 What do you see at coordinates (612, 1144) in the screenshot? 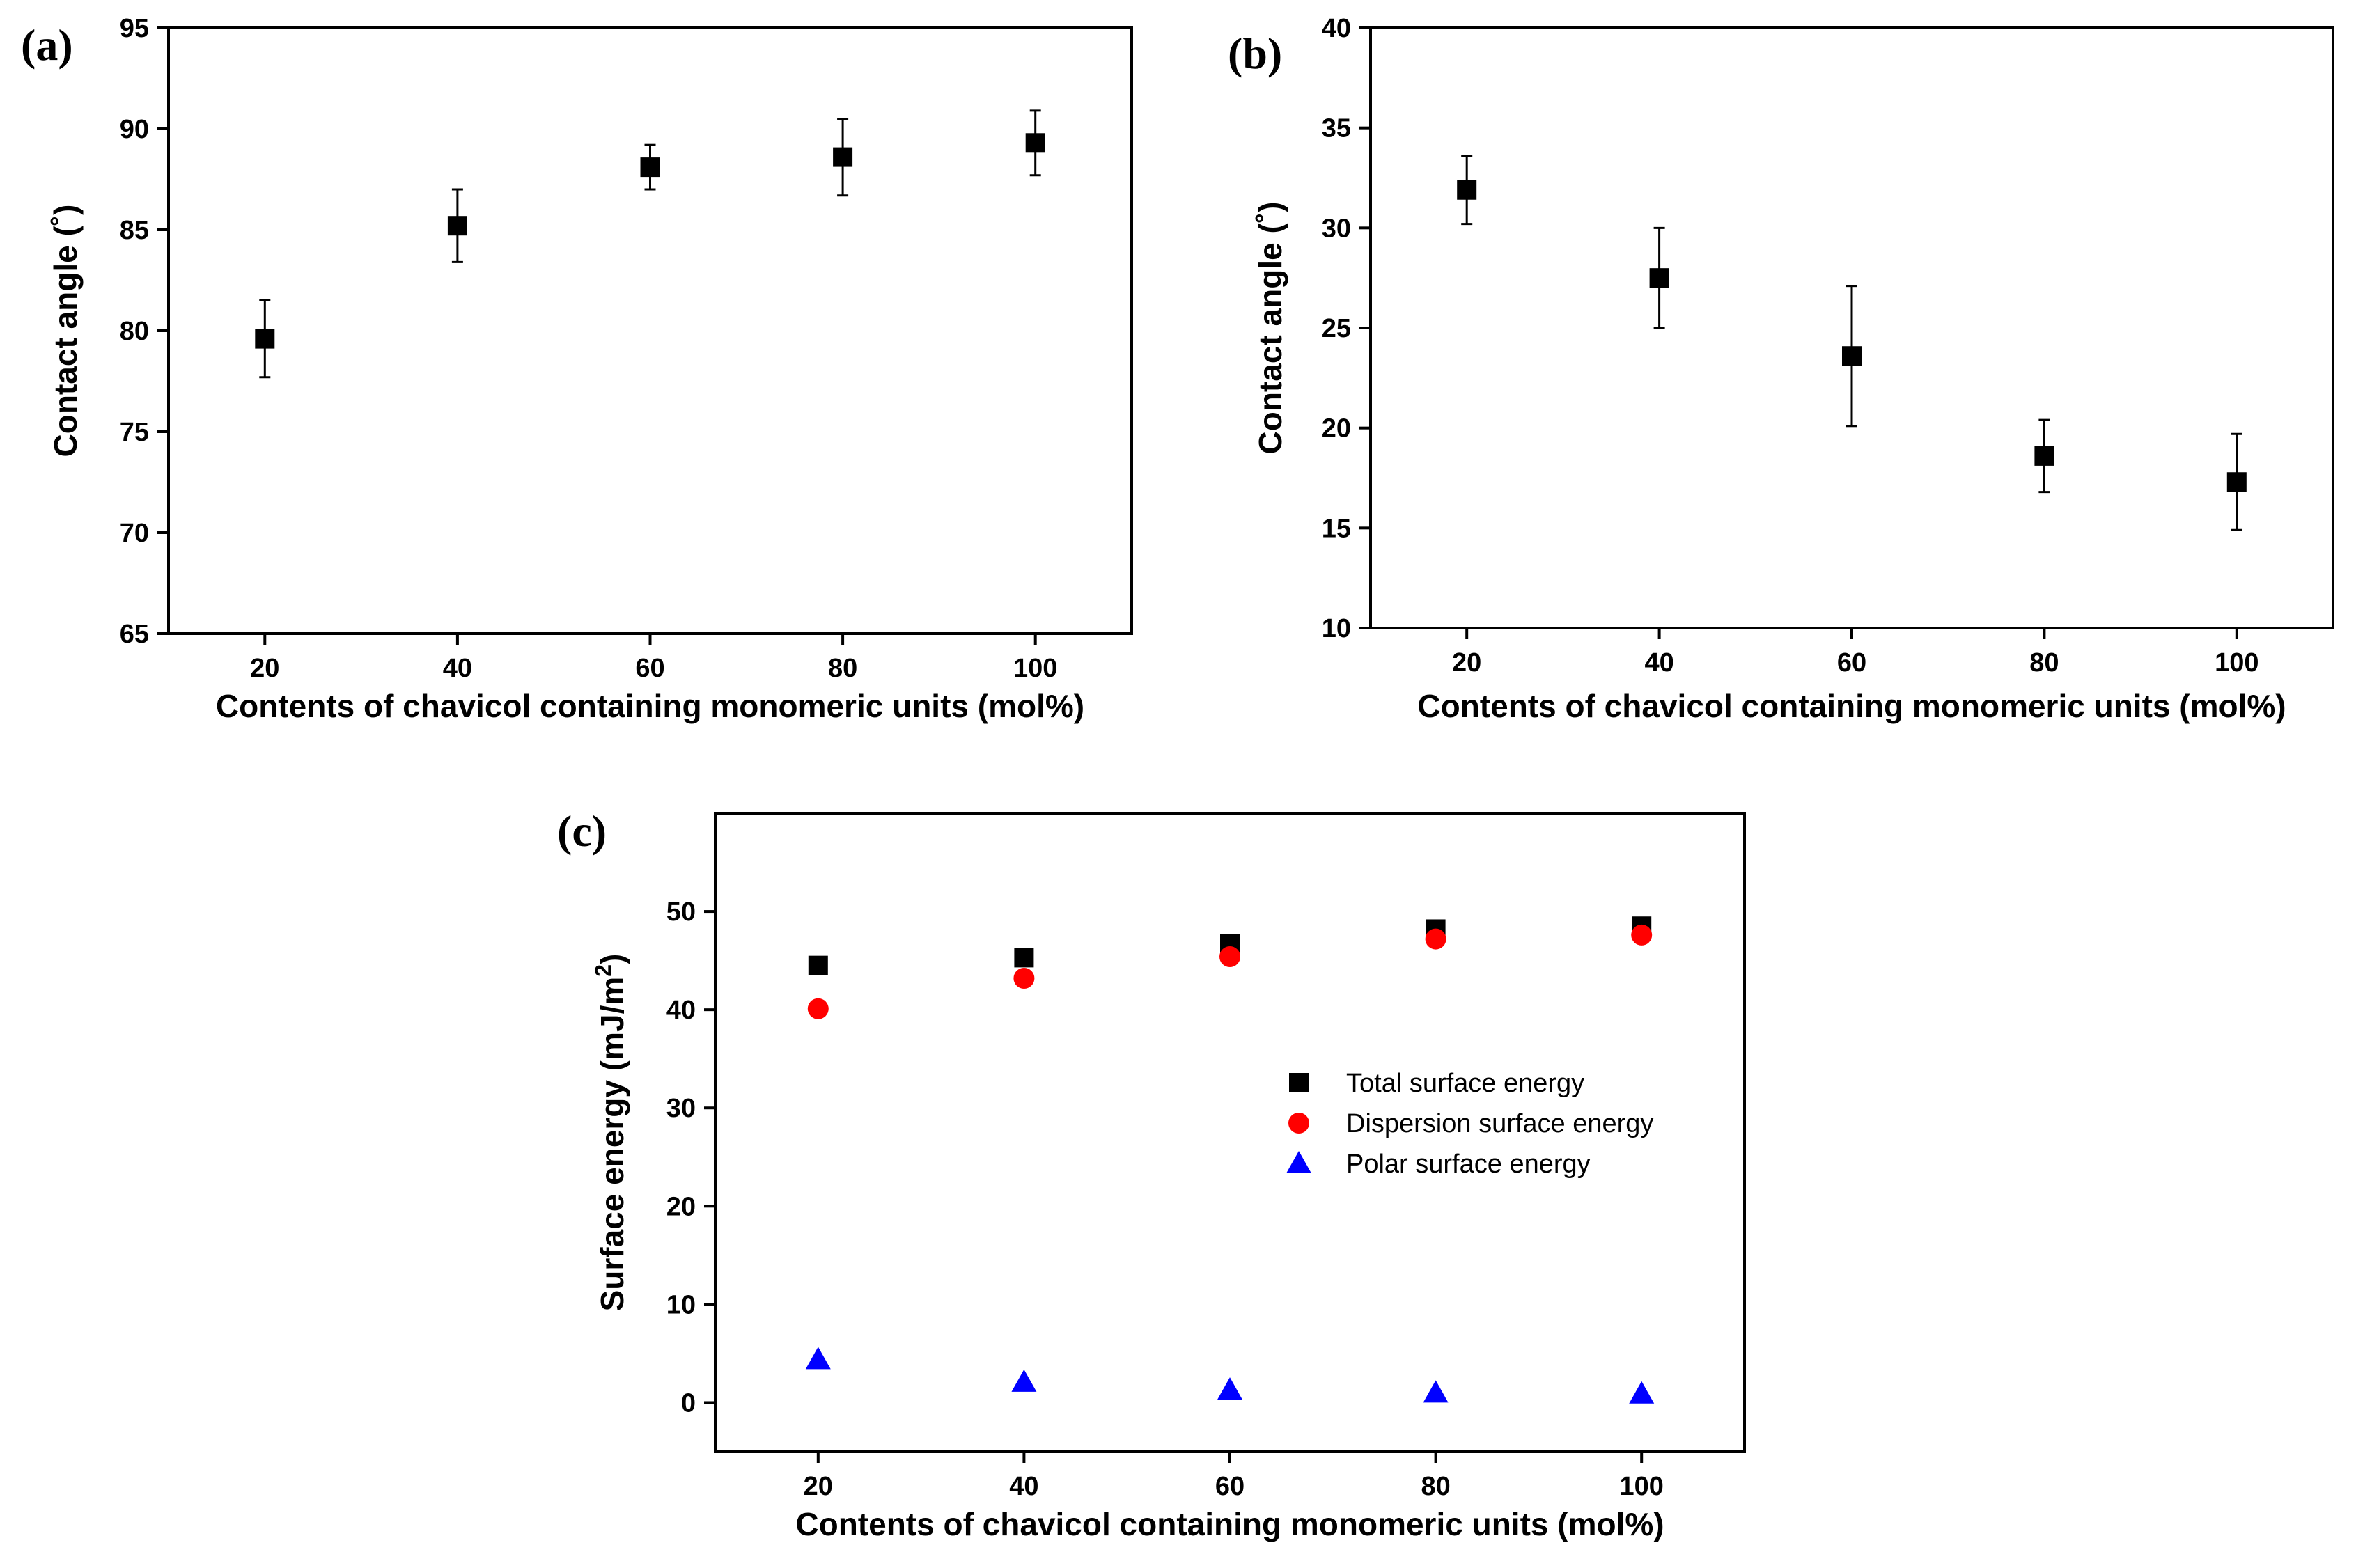
I see `y-axis-title-main: Surface energy (mJ/m` at bounding box center [612, 1144].